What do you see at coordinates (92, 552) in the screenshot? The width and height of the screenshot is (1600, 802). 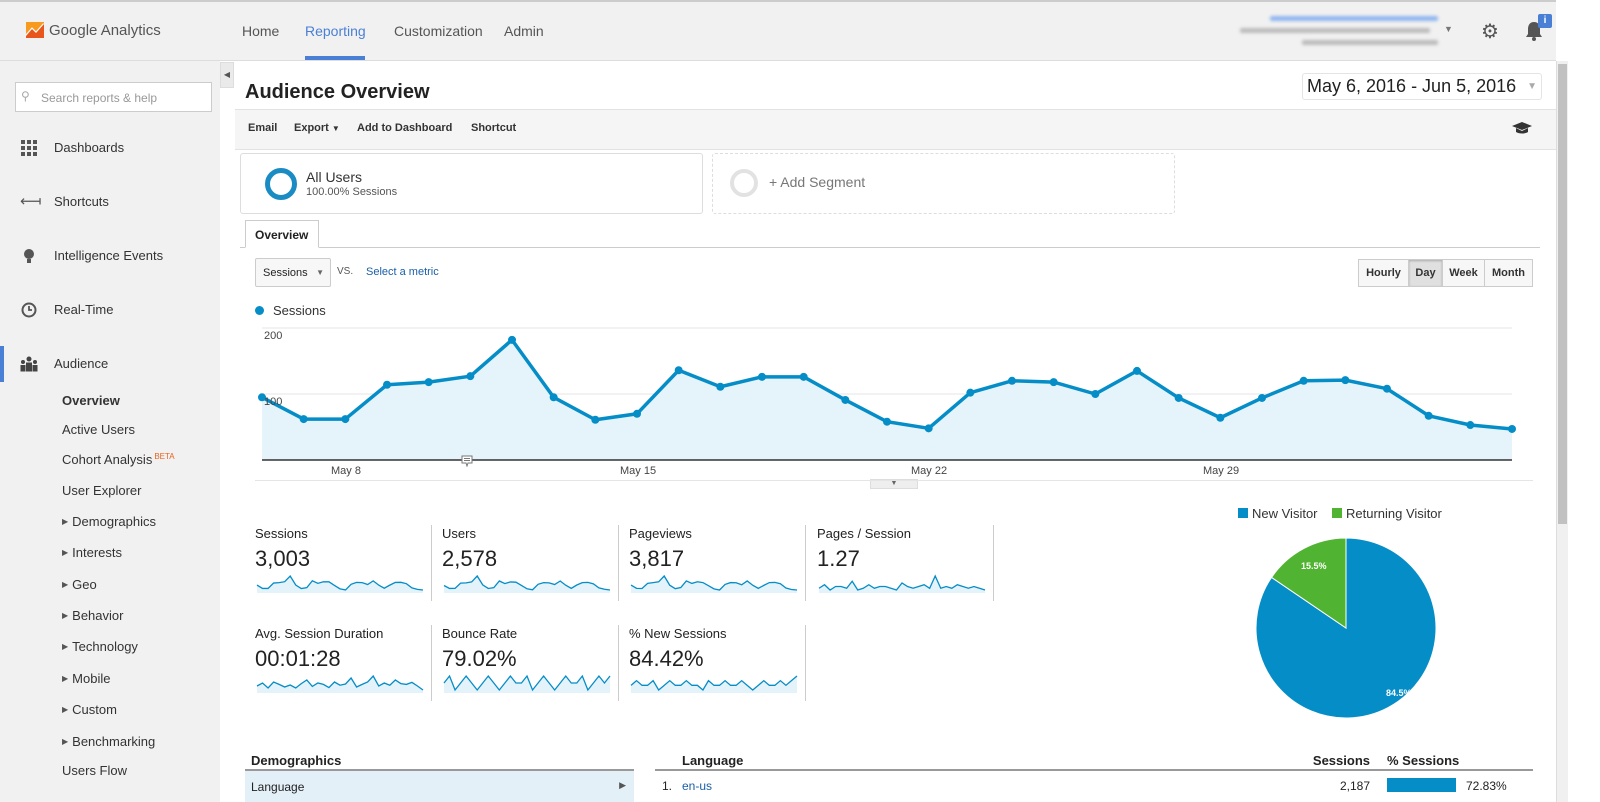 I see `sidebar-sub-interests: ▶ Interests` at bounding box center [92, 552].